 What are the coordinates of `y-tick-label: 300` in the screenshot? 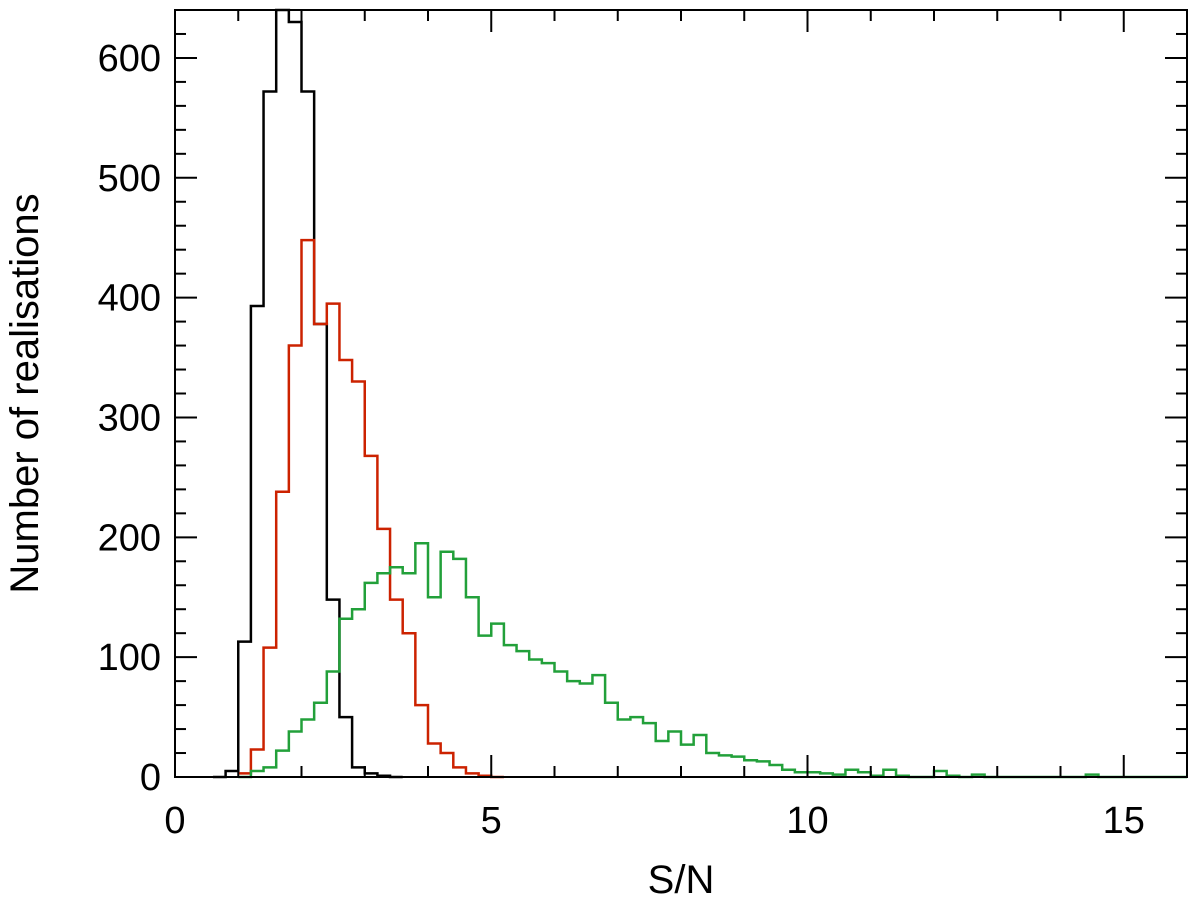 It's located at (129, 418).